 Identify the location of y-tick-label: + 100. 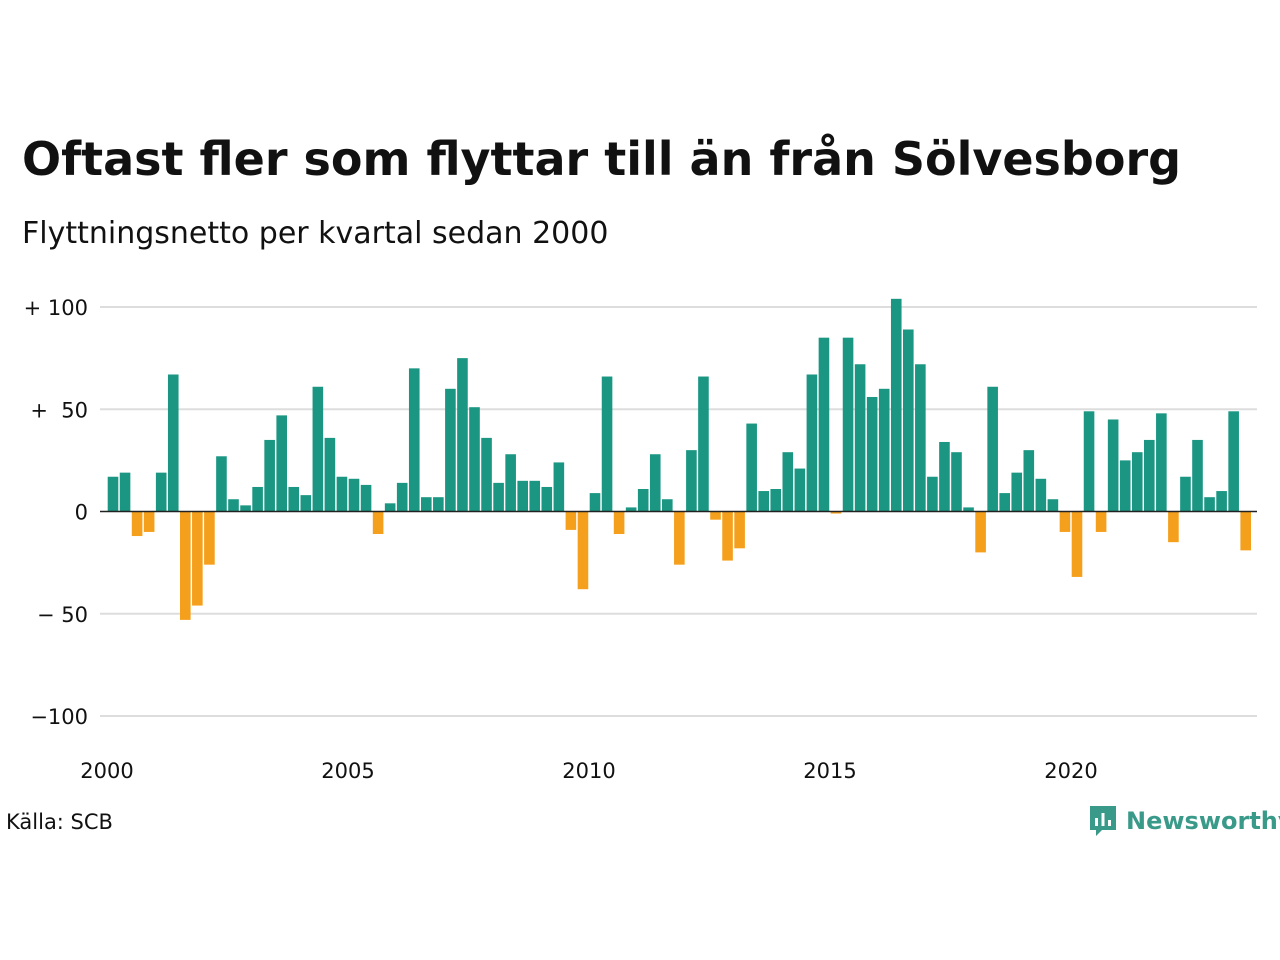
(56, 308).